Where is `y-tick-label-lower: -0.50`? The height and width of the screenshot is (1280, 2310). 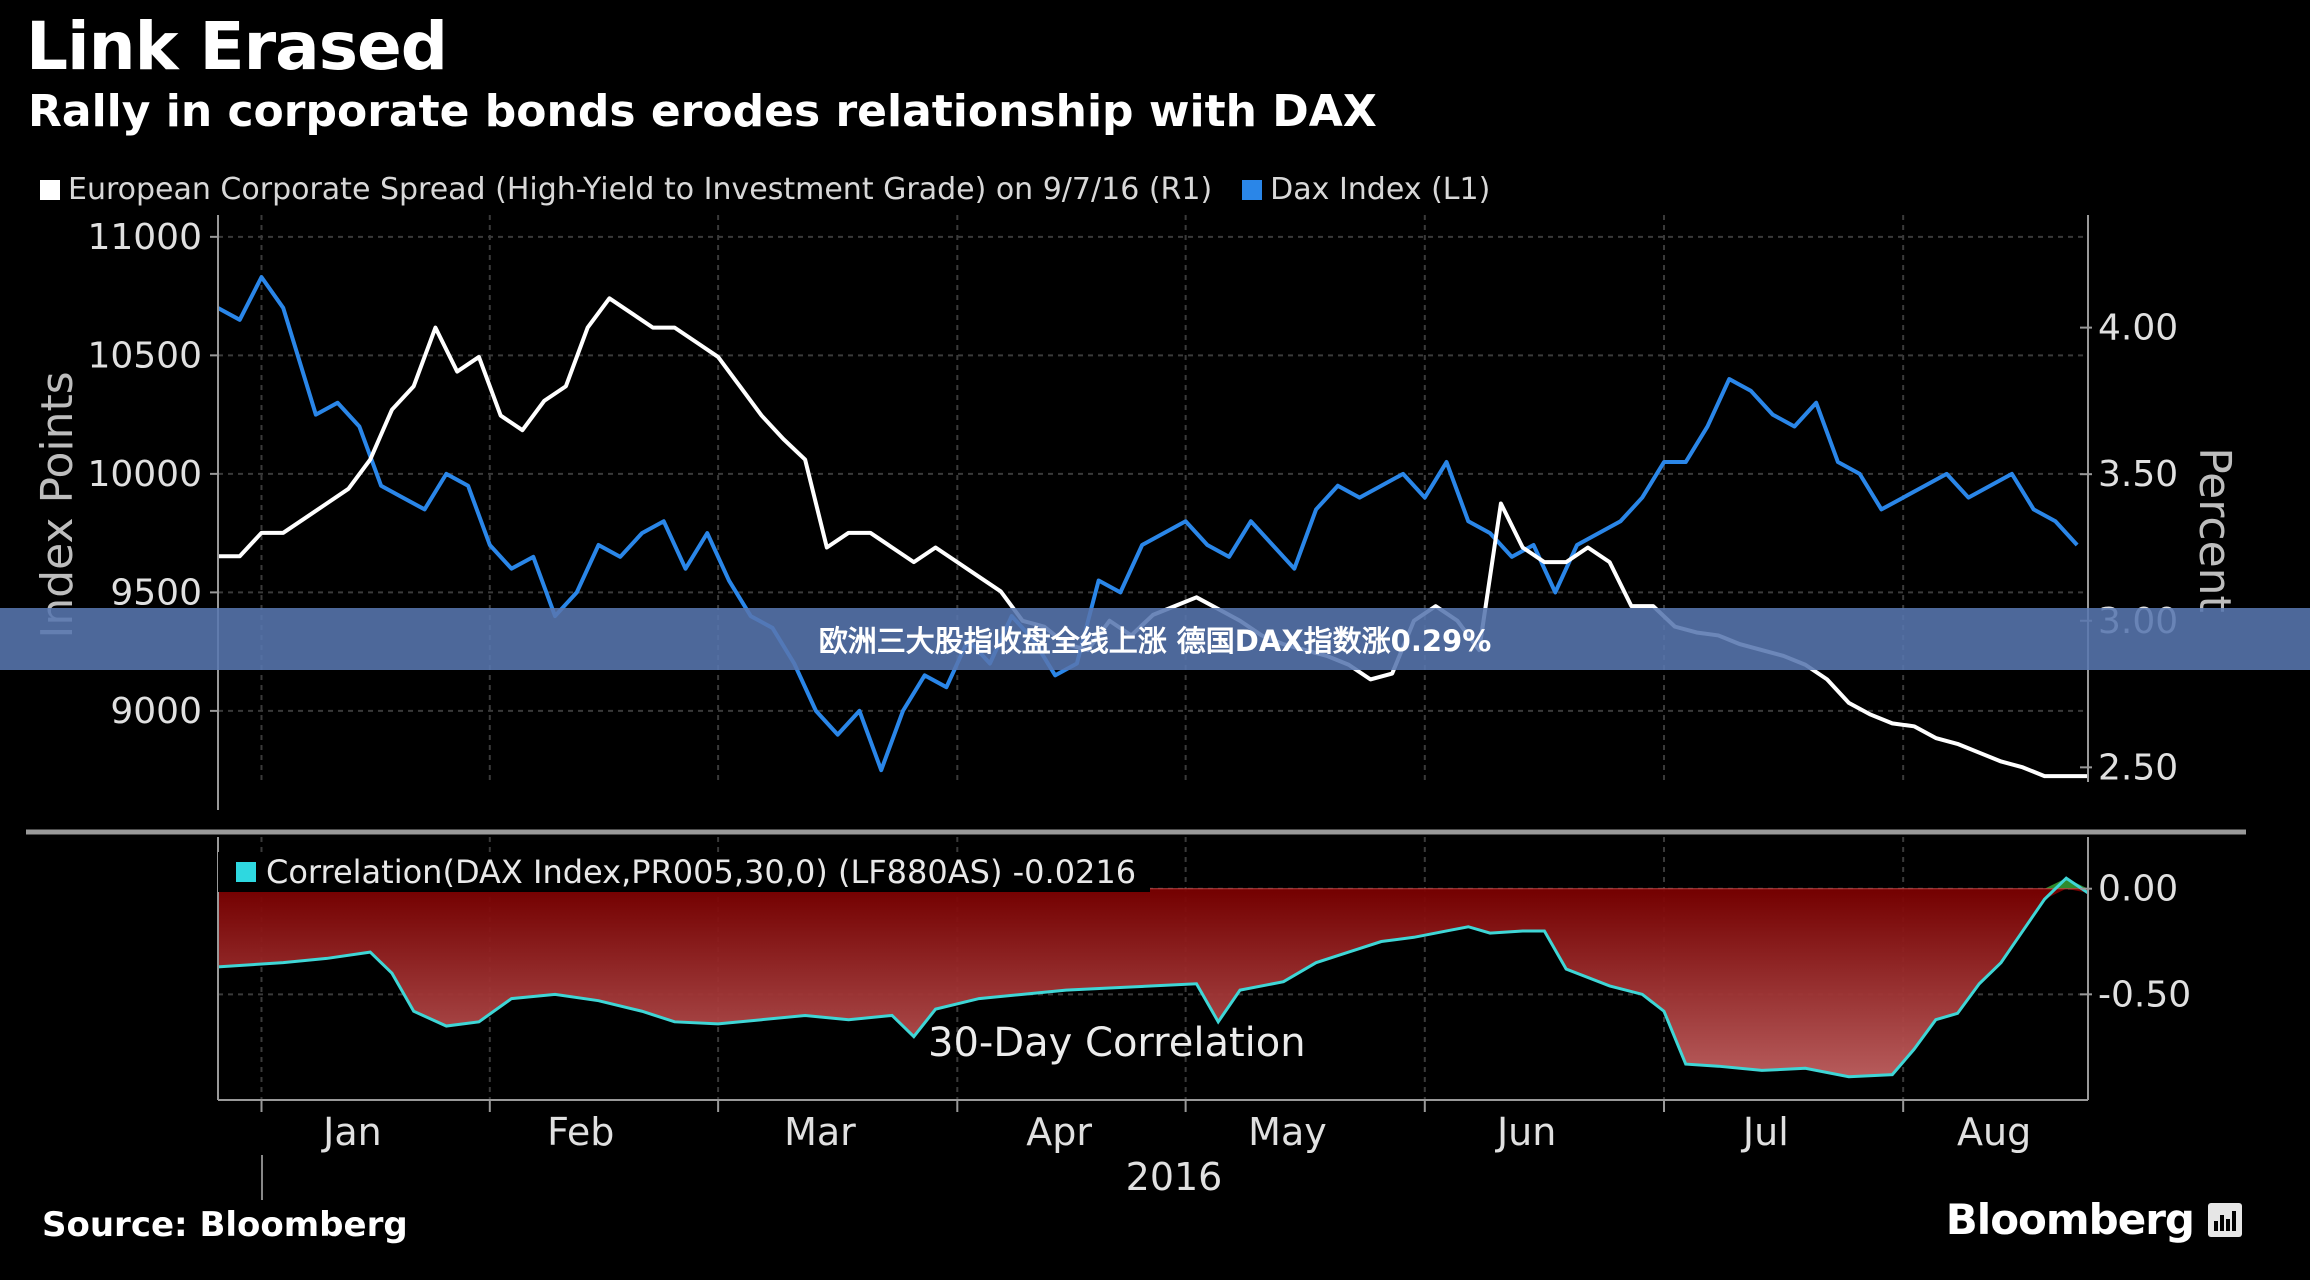 y-tick-label-lower: -0.50 is located at coordinates (2144, 994).